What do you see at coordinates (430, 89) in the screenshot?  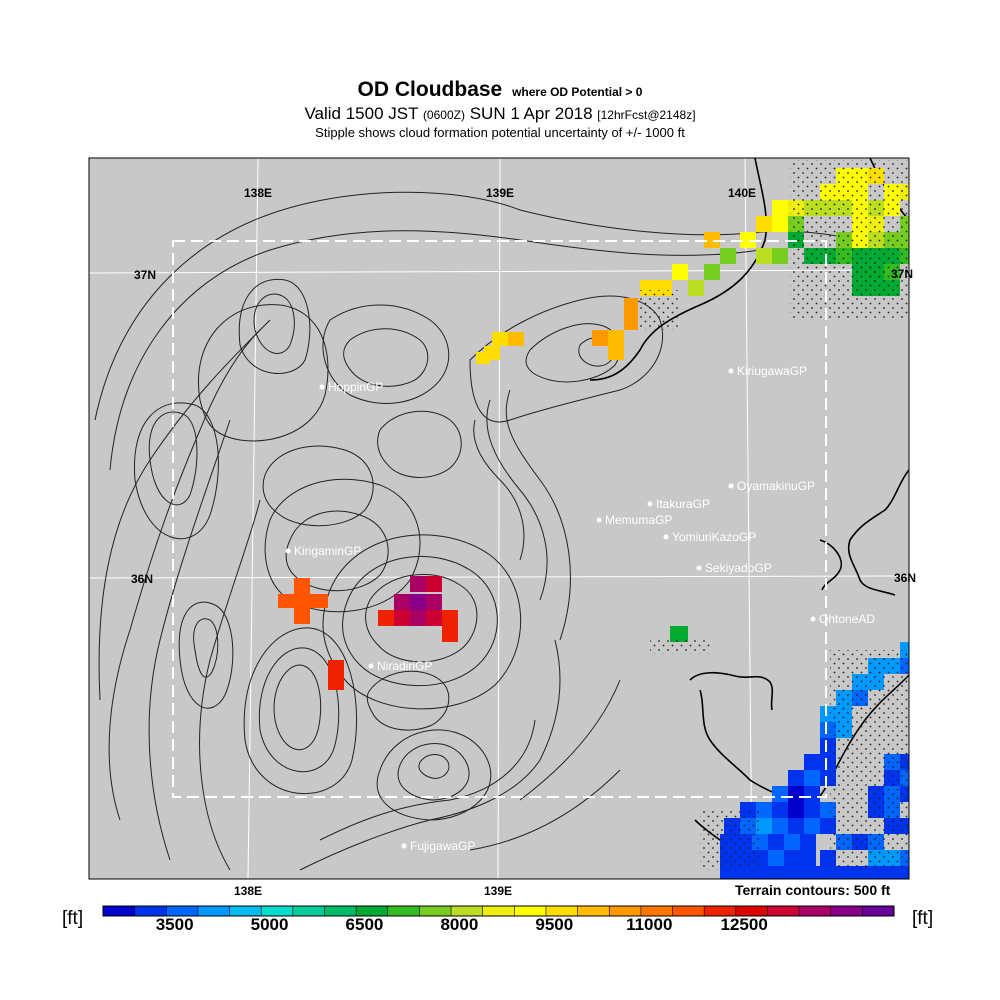 I see `title-main: OD Cloudbase` at bounding box center [430, 89].